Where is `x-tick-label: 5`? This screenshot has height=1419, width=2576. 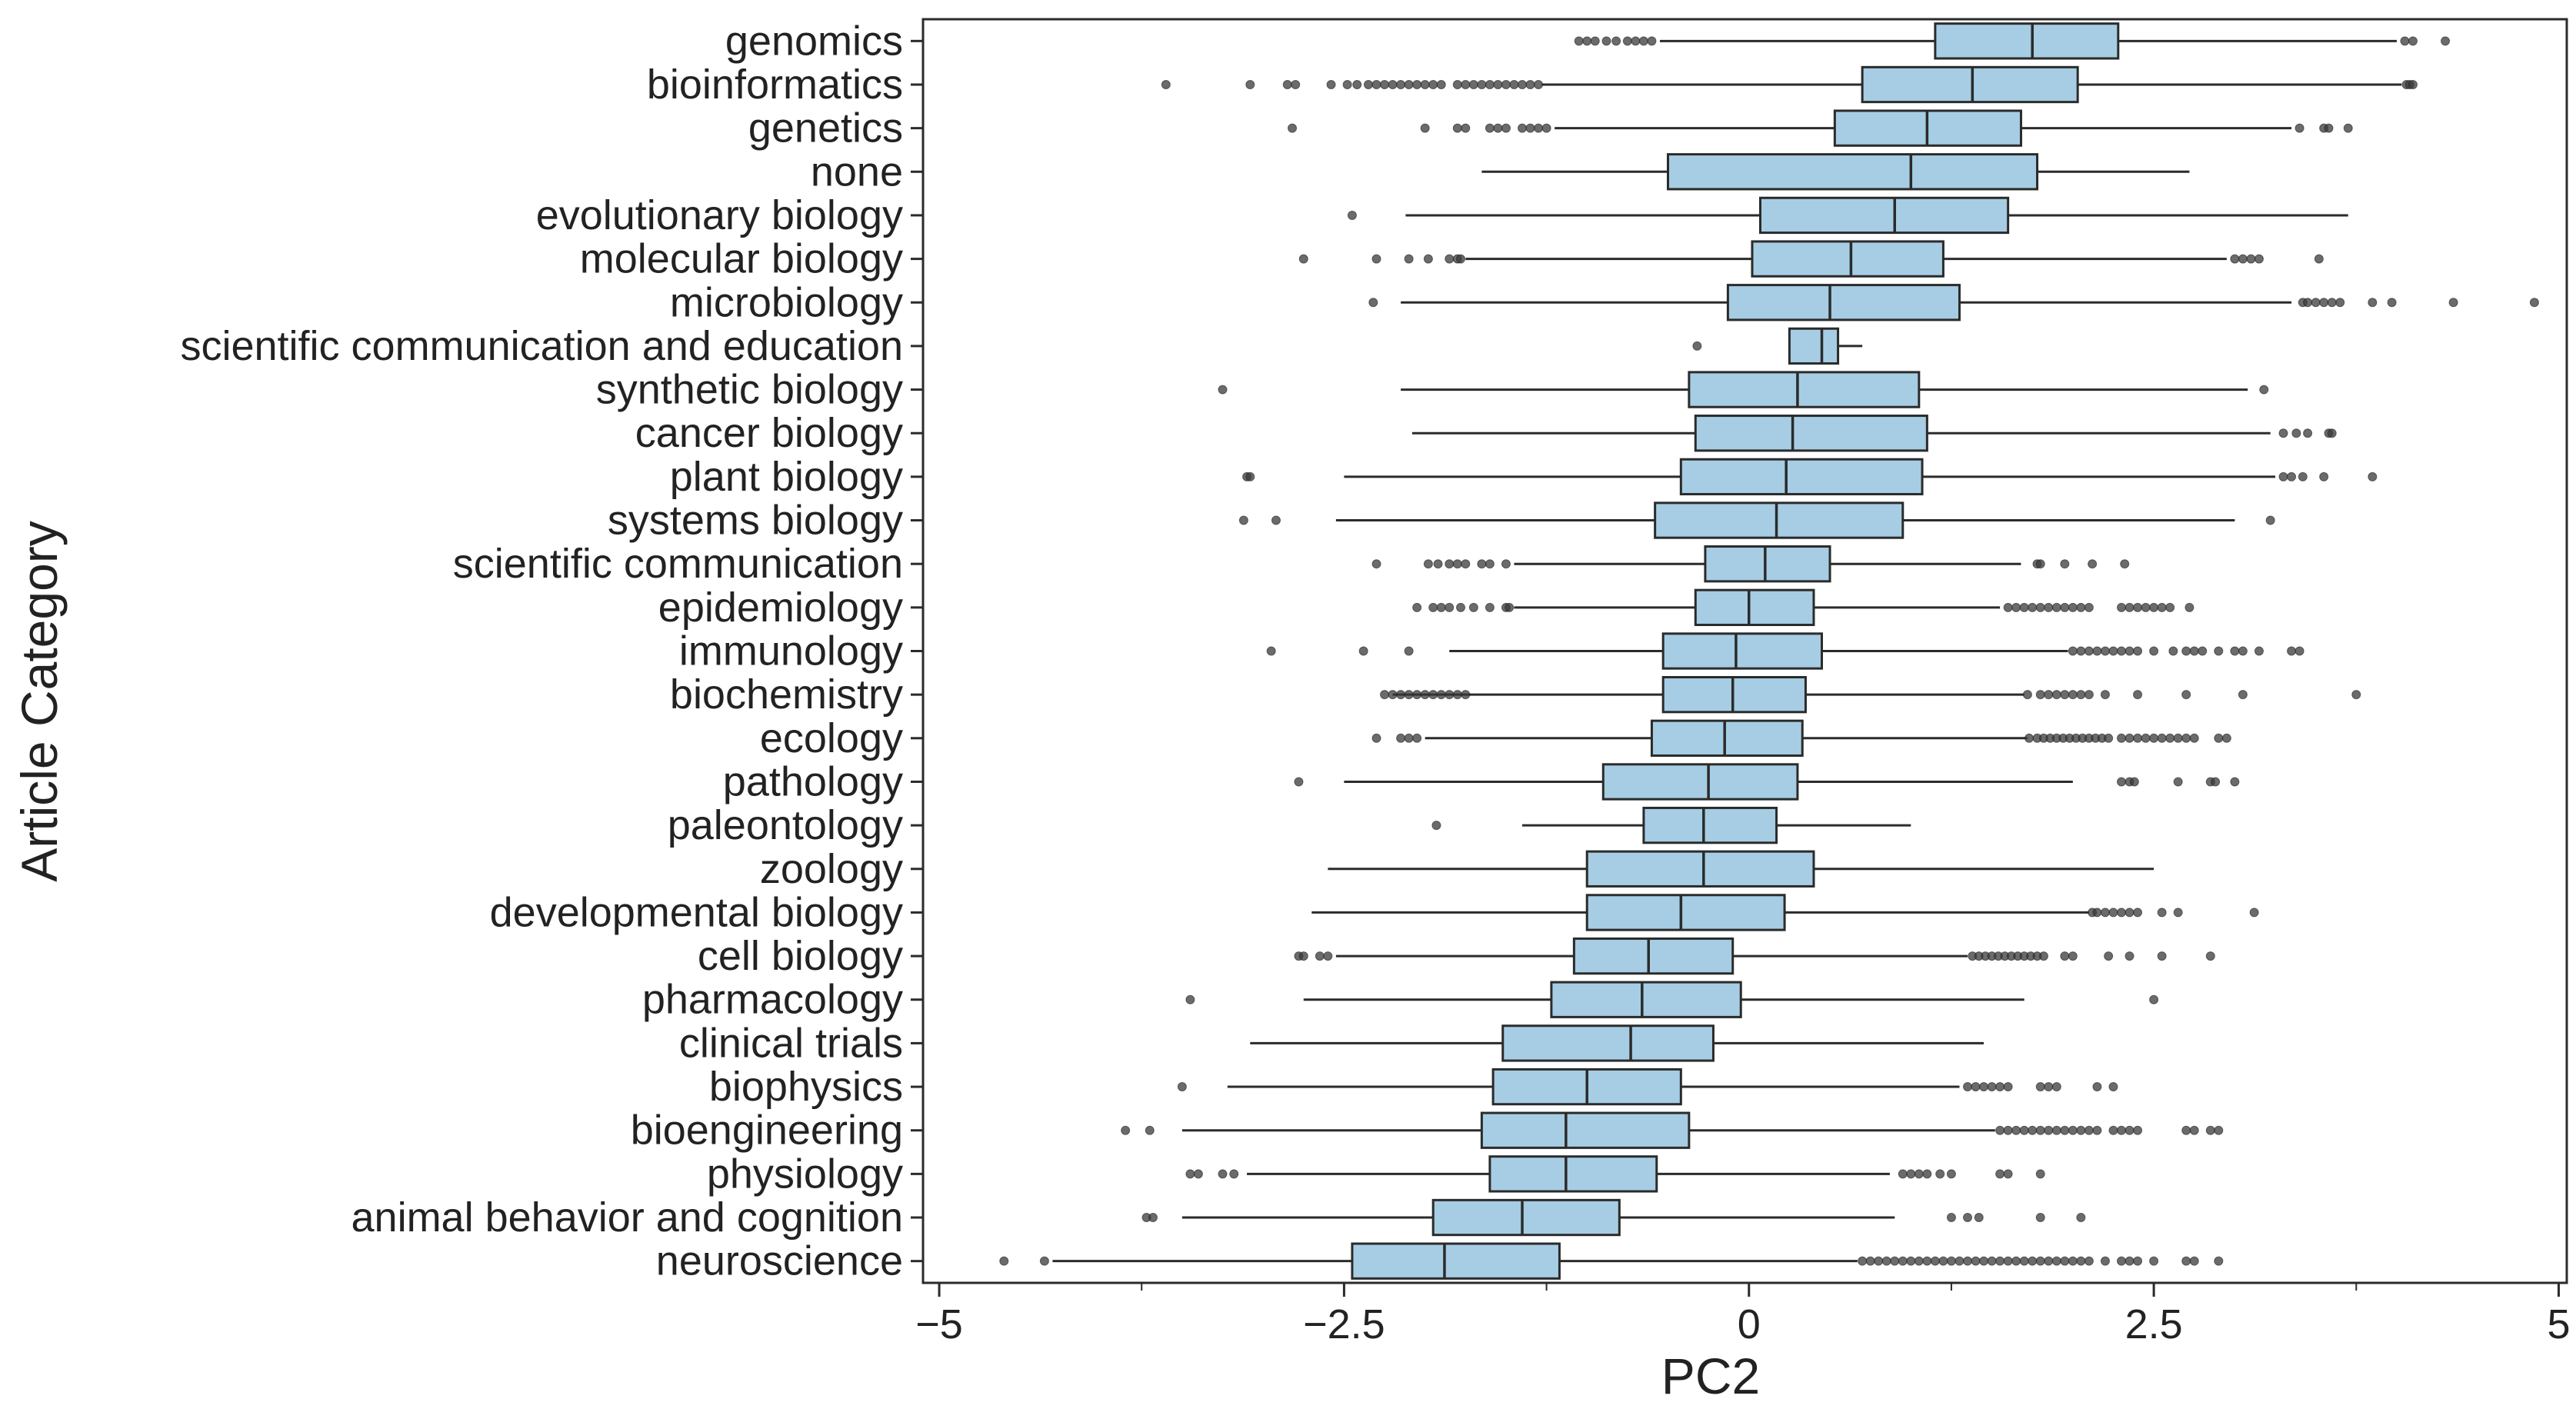 x-tick-label: 5 is located at coordinates (2558, 1324).